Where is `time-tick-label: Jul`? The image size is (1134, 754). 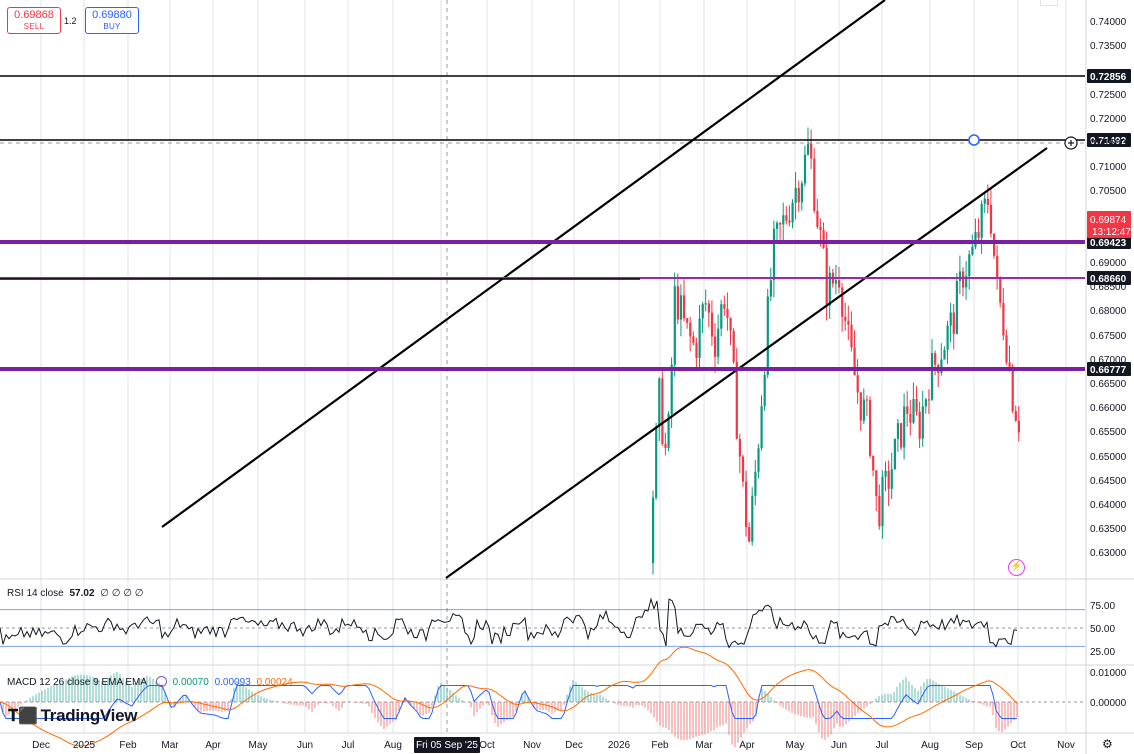
time-tick-label: Jul is located at coordinates (882, 745).